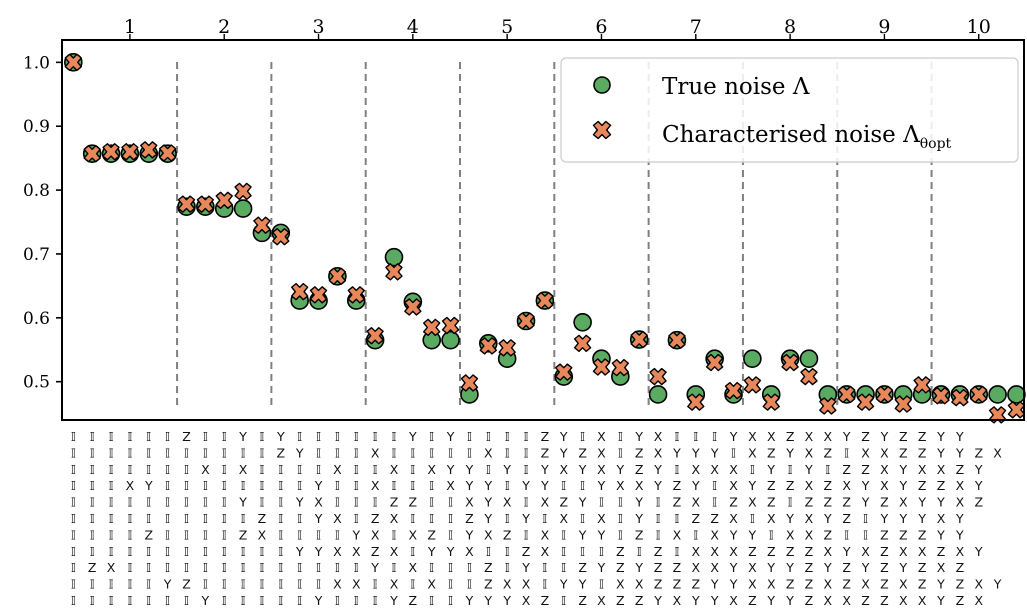 This screenshot has width=1027, height=610. What do you see at coordinates (36, 191) in the screenshot?
I see `y-tick-label: 0.8` at bounding box center [36, 191].